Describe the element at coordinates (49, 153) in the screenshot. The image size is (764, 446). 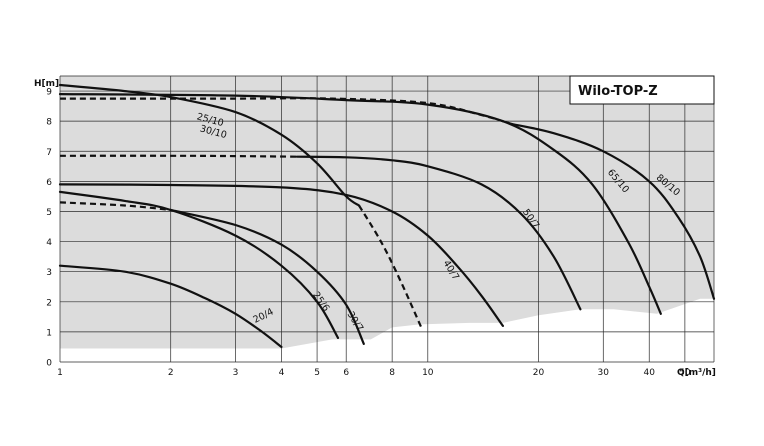
I see `y-tick-label: 7` at that location.